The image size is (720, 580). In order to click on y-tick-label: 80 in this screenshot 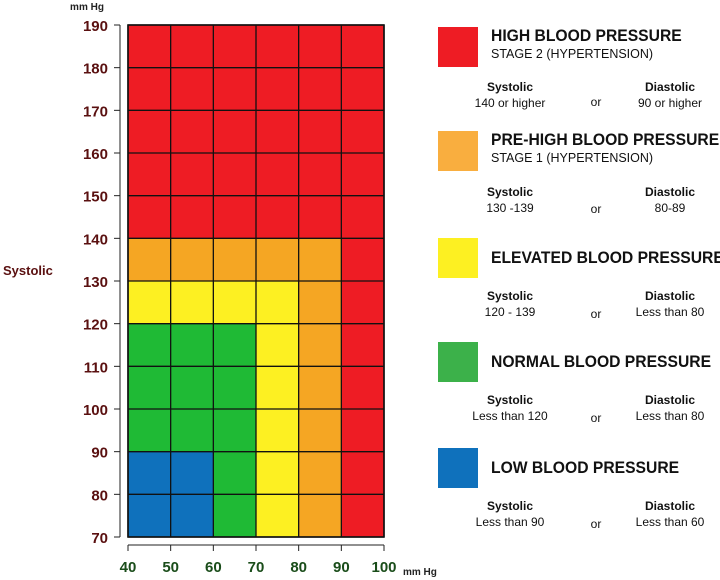, I will do `click(99, 495)`.